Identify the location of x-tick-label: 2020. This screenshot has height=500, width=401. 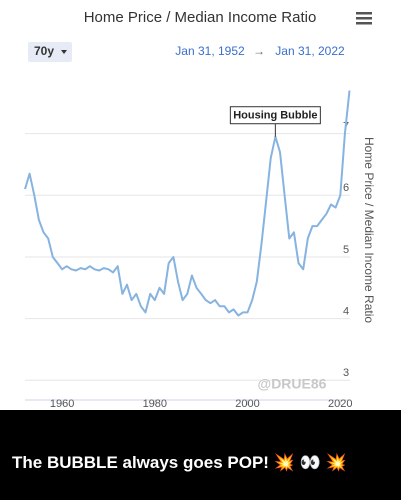
(340, 404).